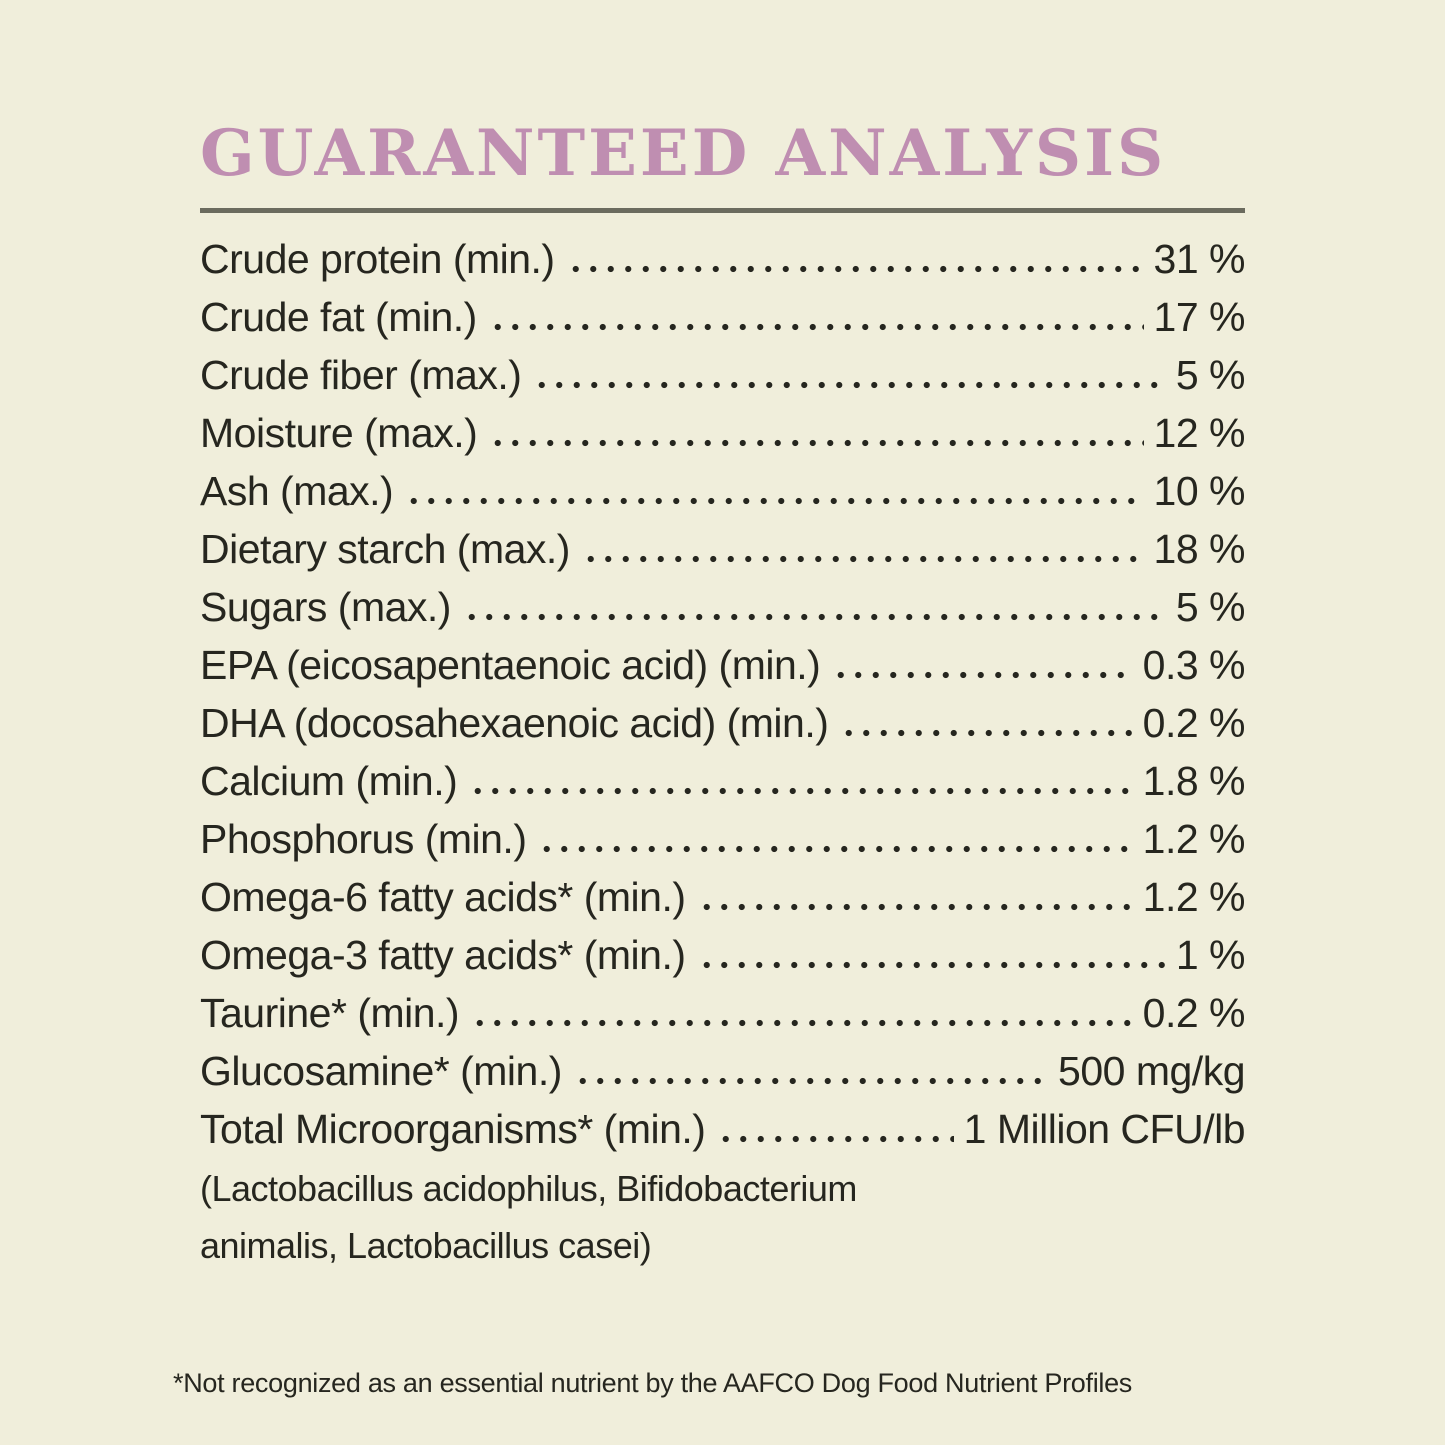 The height and width of the screenshot is (1445, 1445). I want to click on nutrient-label: Crude fat (min.), so click(338, 317).